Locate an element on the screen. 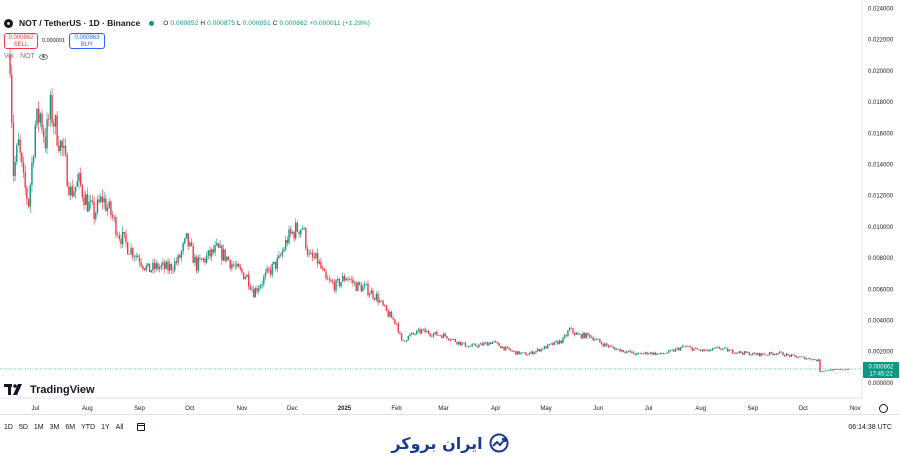 The height and width of the screenshot is (471, 900). symbol-name: NOT / TetherUS · 1D · Binance is located at coordinates (80, 23).